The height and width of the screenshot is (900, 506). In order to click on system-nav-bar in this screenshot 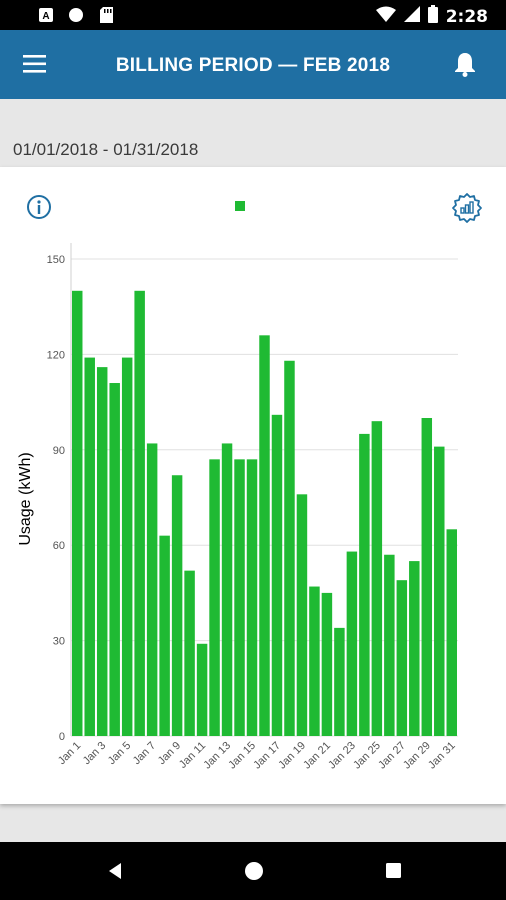, I will do `click(253, 871)`.